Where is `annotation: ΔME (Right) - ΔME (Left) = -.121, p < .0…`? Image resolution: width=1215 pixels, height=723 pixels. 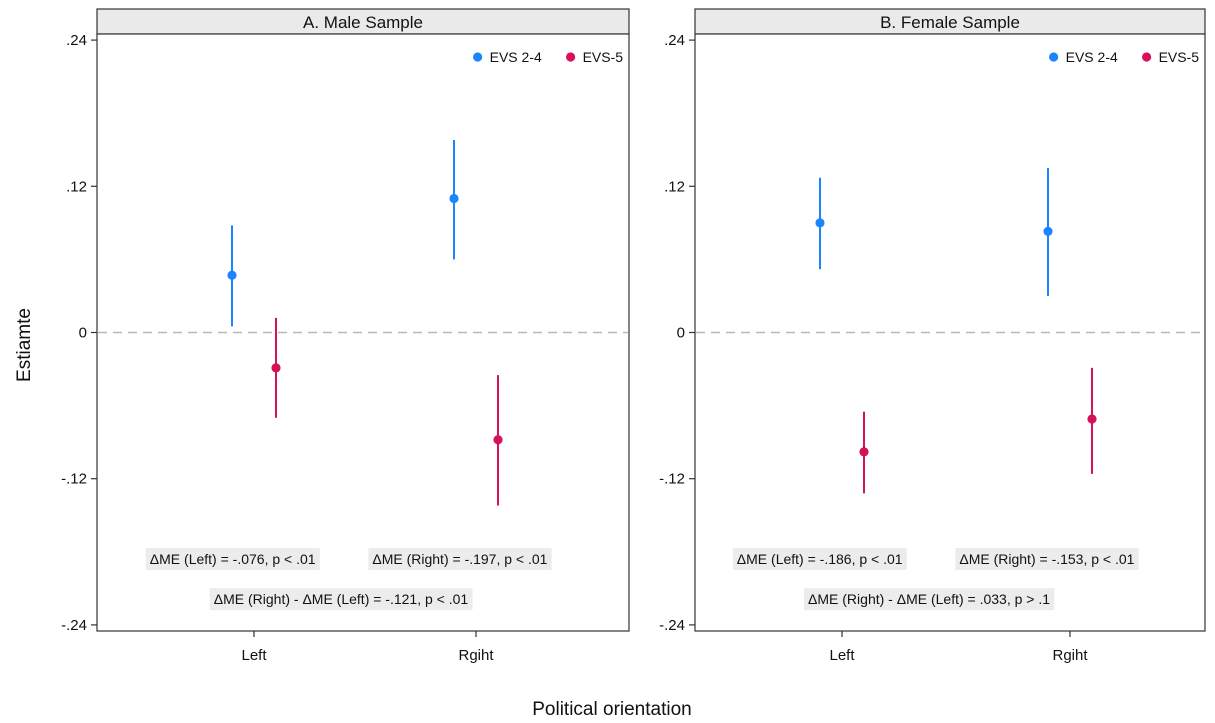
annotation: ΔME (Right) - ΔME (Left) = -.121, p < .0… is located at coordinates (341, 599).